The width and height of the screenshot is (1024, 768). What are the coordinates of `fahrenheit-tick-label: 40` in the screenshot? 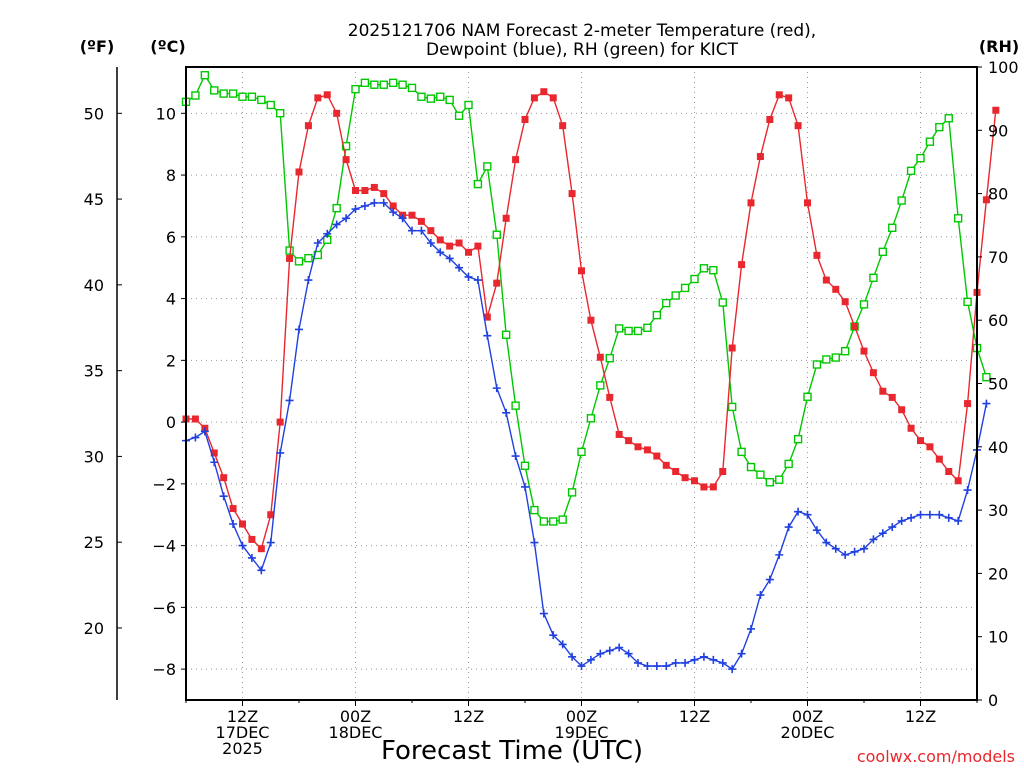 It's located at (94, 285).